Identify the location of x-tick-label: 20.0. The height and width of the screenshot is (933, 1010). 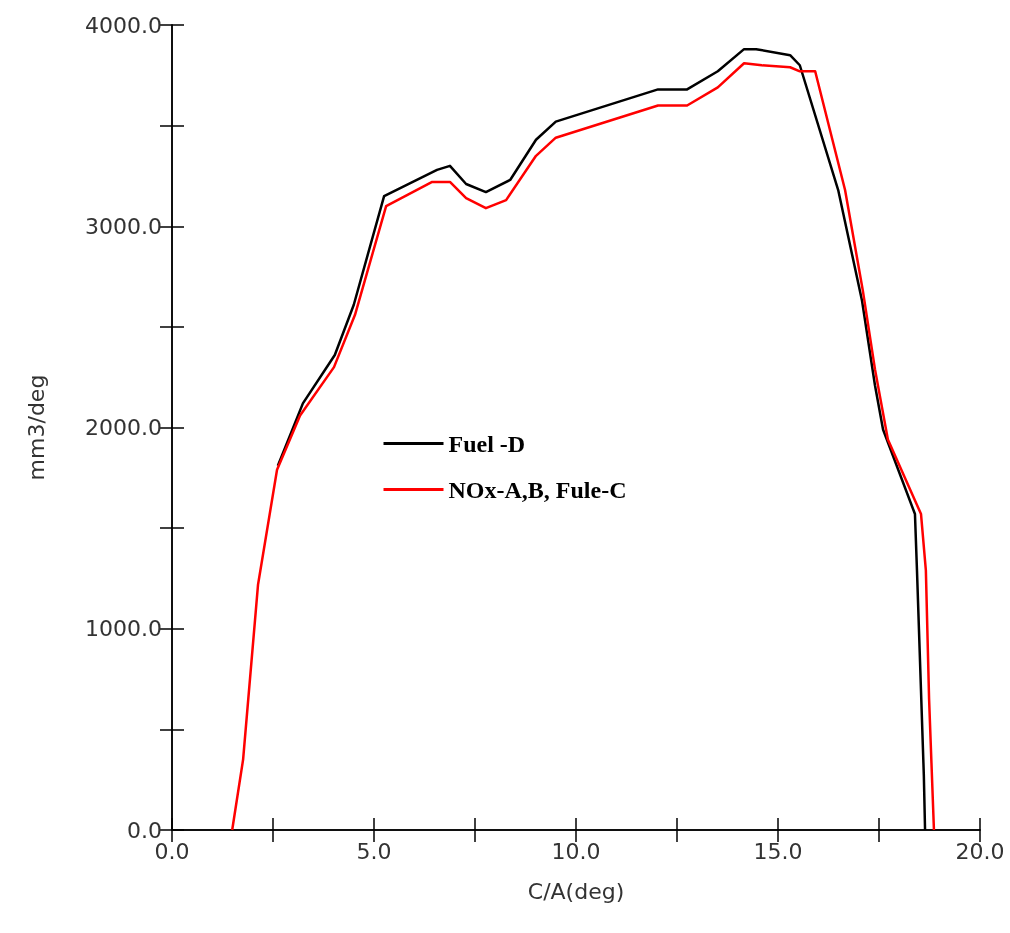
(980, 851).